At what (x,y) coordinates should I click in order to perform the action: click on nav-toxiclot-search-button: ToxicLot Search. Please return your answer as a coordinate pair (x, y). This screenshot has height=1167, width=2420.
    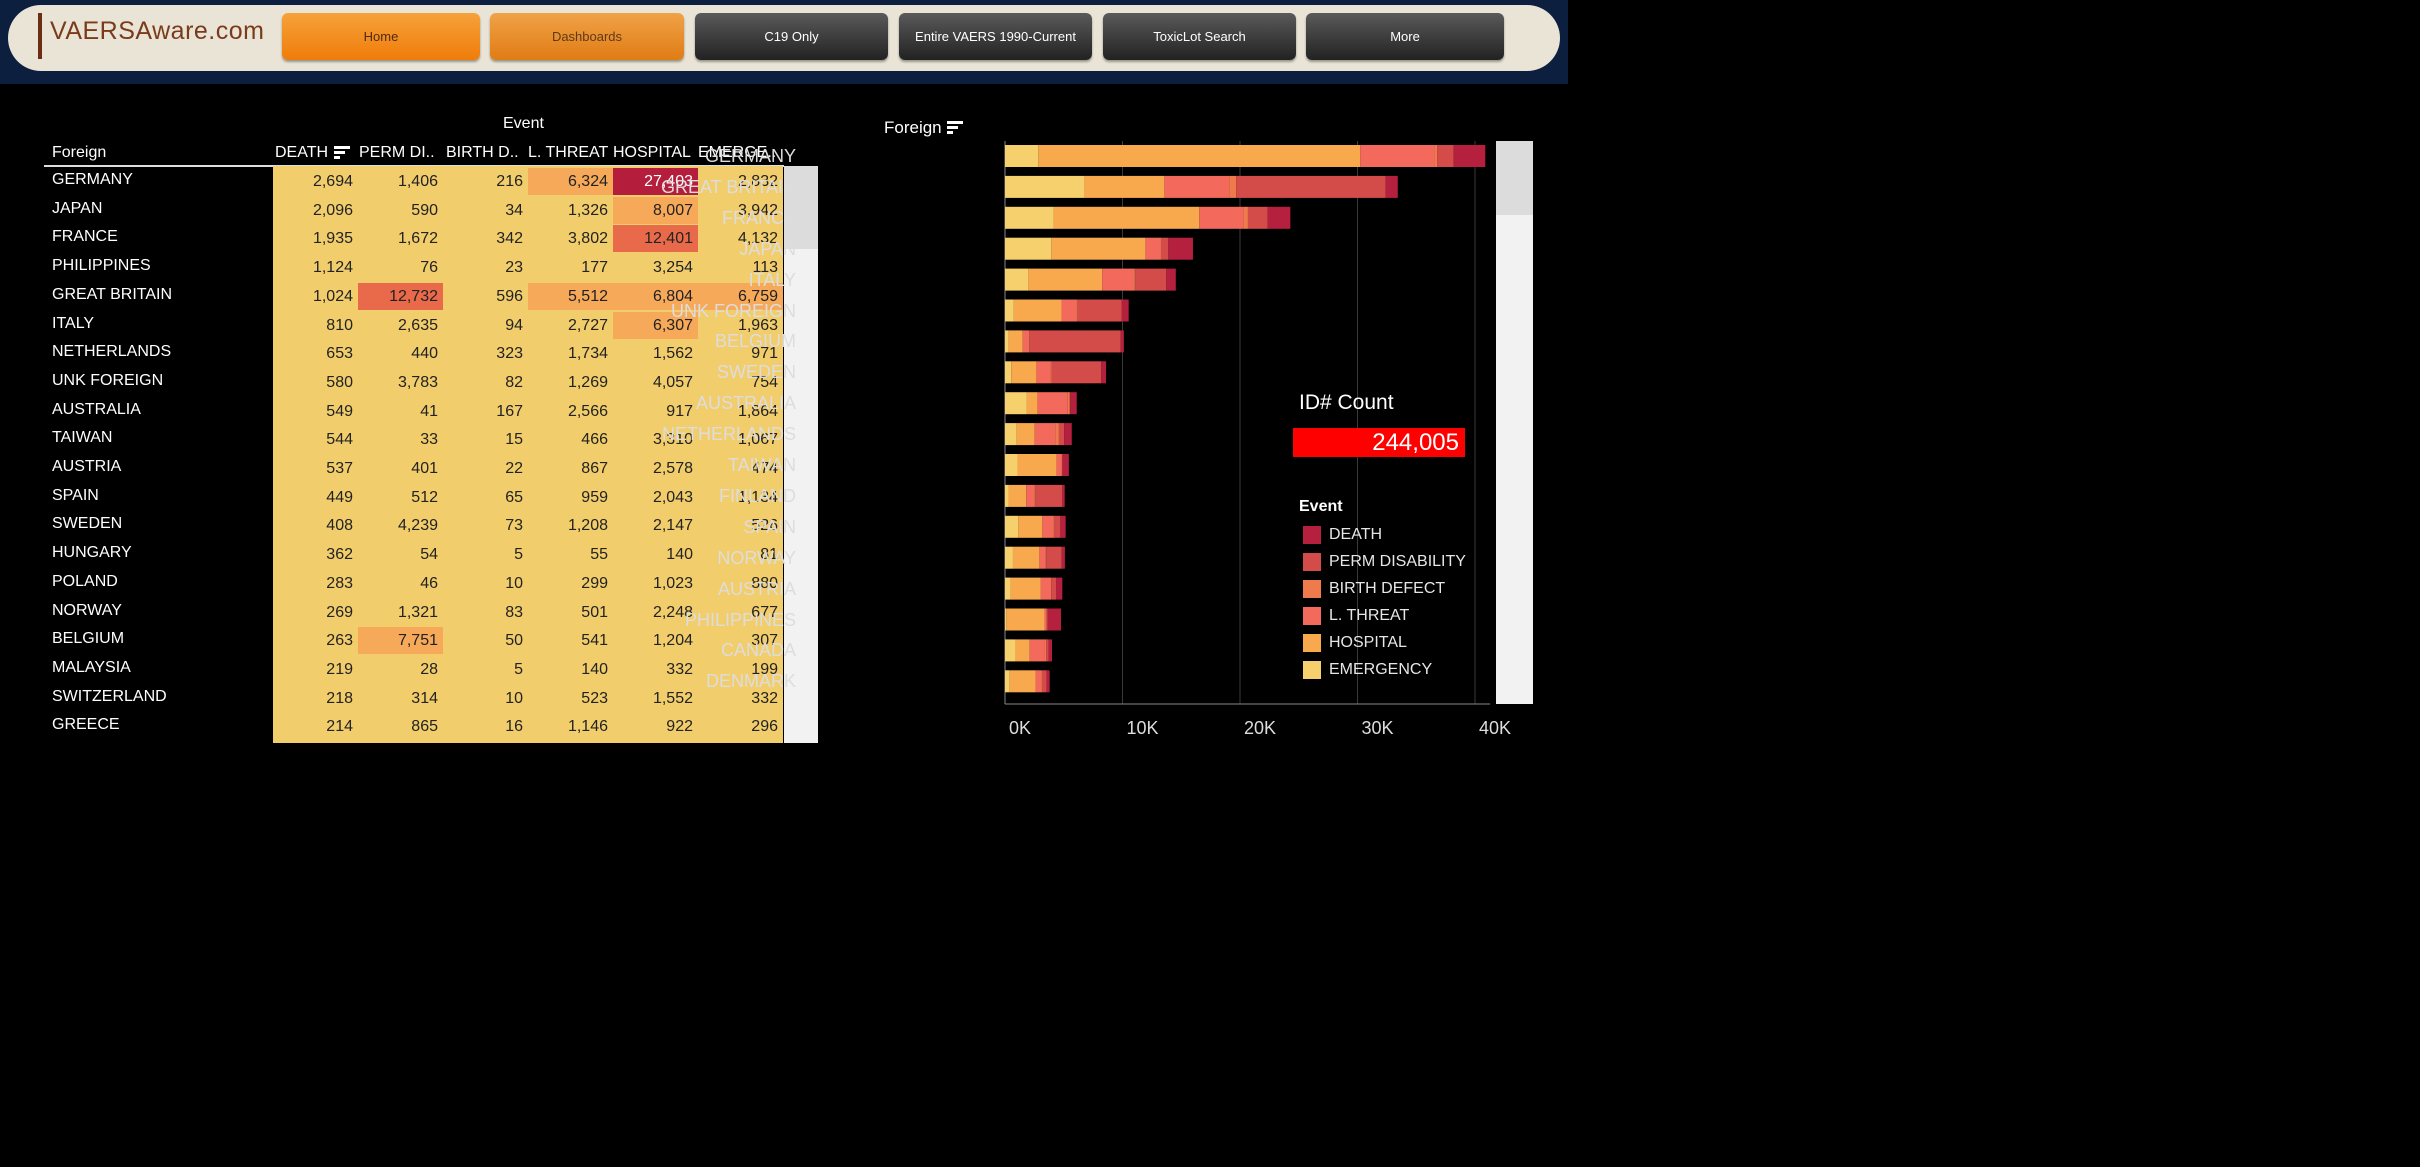
    Looking at the image, I should click on (1199, 36).